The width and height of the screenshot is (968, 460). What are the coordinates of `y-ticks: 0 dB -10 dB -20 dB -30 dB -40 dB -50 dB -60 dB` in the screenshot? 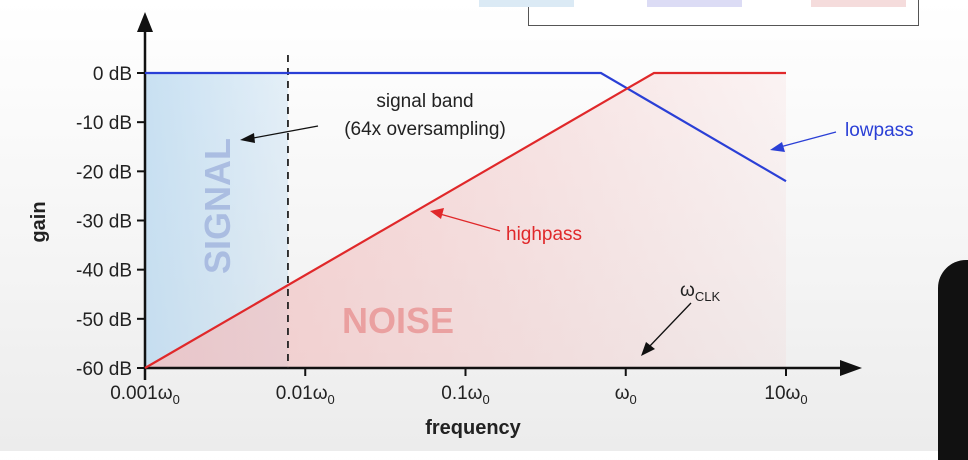 It's located at (110, 222).